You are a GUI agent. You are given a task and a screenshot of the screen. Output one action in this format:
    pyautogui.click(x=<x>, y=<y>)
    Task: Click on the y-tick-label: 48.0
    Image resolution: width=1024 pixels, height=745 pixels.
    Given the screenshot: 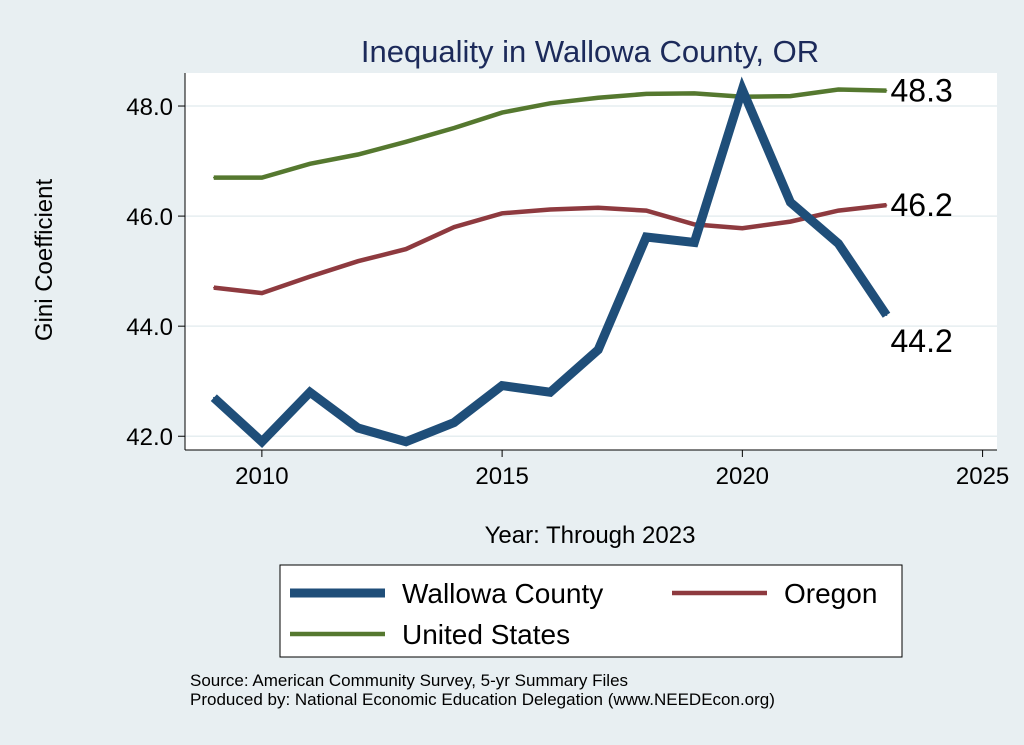 What is the action you would take?
    pyautogui.click(x=149, y=107)
    